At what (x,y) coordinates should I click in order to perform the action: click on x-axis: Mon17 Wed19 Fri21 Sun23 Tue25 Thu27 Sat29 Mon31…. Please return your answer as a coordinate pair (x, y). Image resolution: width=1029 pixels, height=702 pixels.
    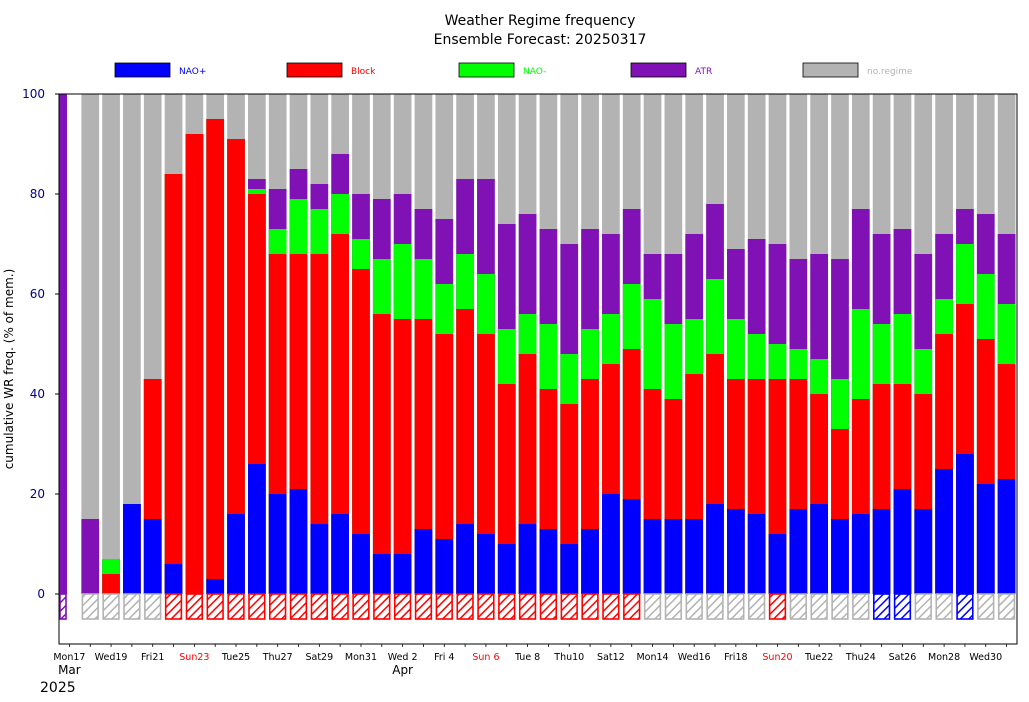
    Looking at the image, I should click on (530, 660).